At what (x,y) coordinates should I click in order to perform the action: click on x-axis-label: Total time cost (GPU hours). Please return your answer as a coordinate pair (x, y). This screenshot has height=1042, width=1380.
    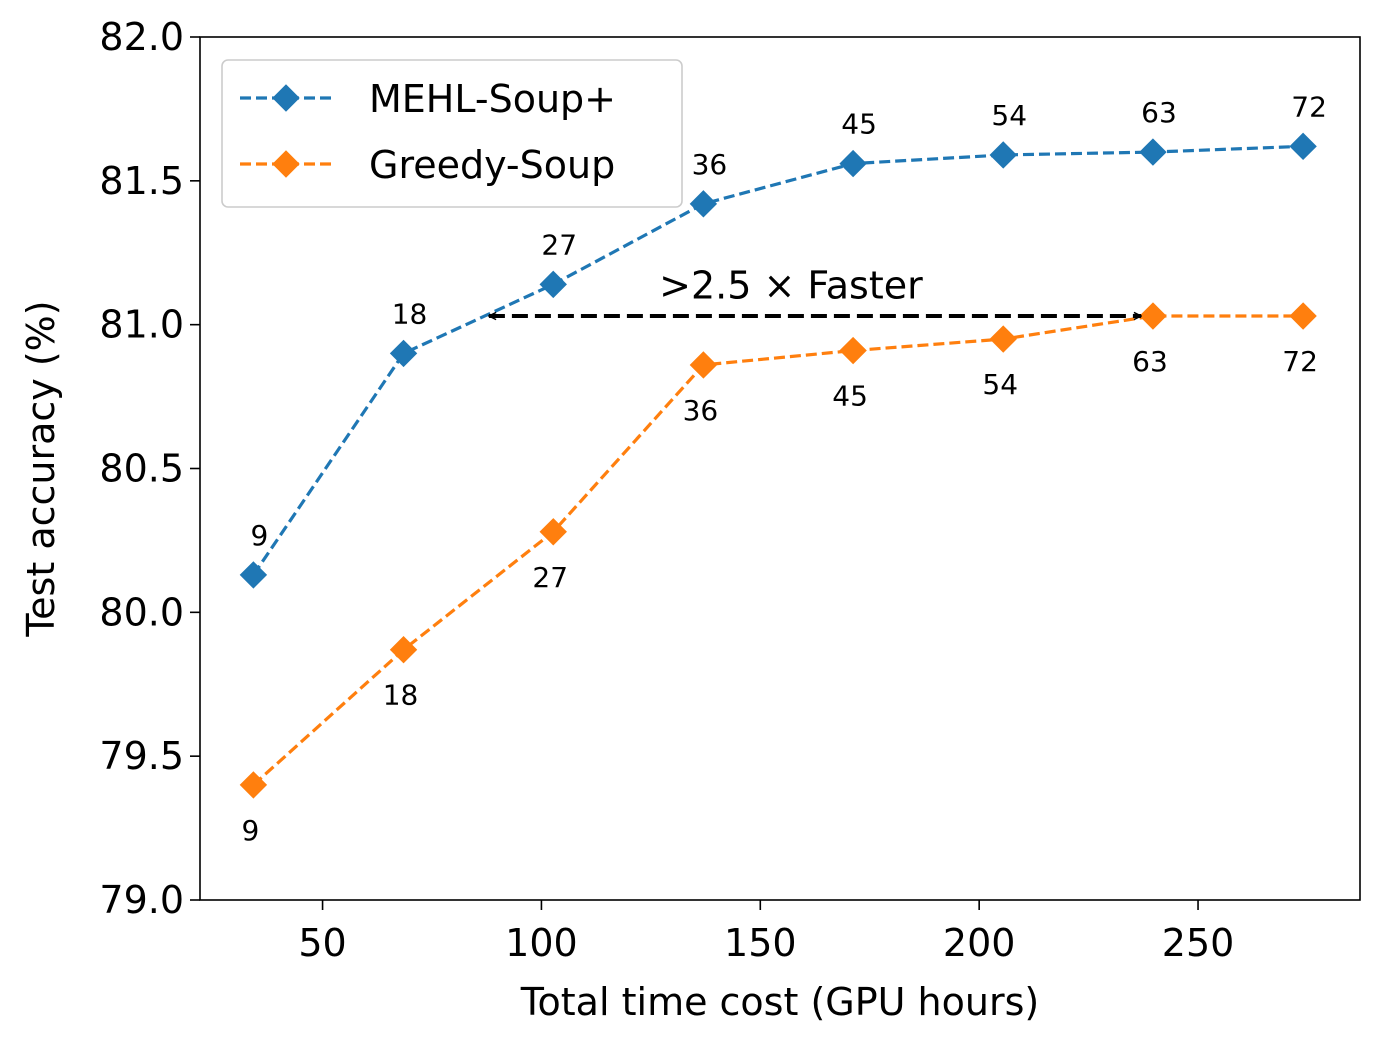
    Looking at the image, I should click on (779, 1002).